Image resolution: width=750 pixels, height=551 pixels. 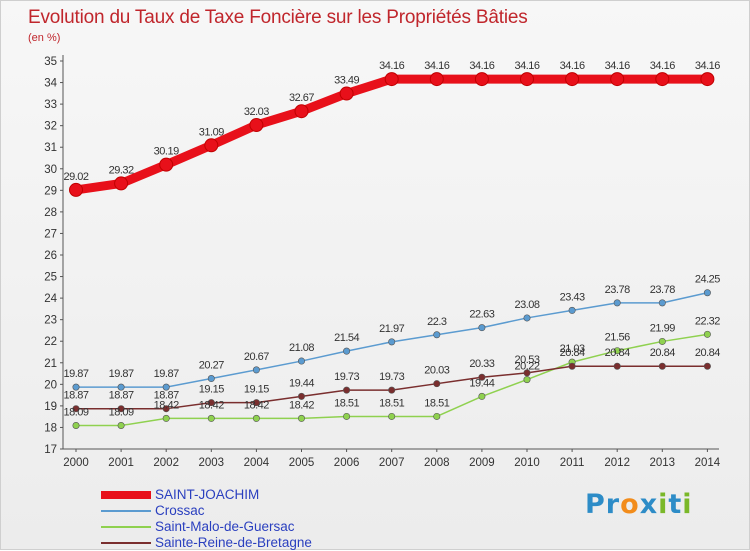 I want to click on y-tick-label: 22, so click(x=50, y=342).